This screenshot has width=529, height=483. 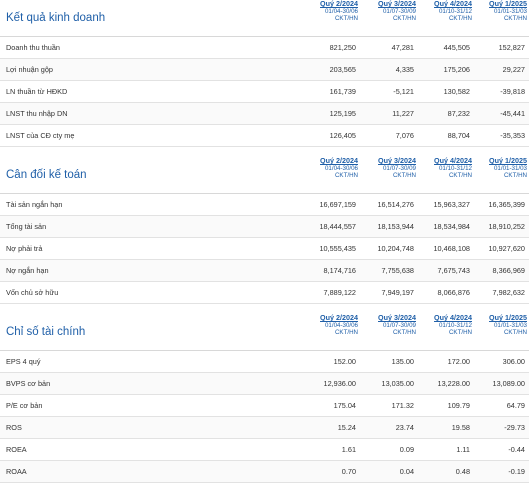 What do you see at coordinates (29, 69) in the screenshot?
I see `row-label: Lợi nhuận gộp` at bounding box center [29, 69].